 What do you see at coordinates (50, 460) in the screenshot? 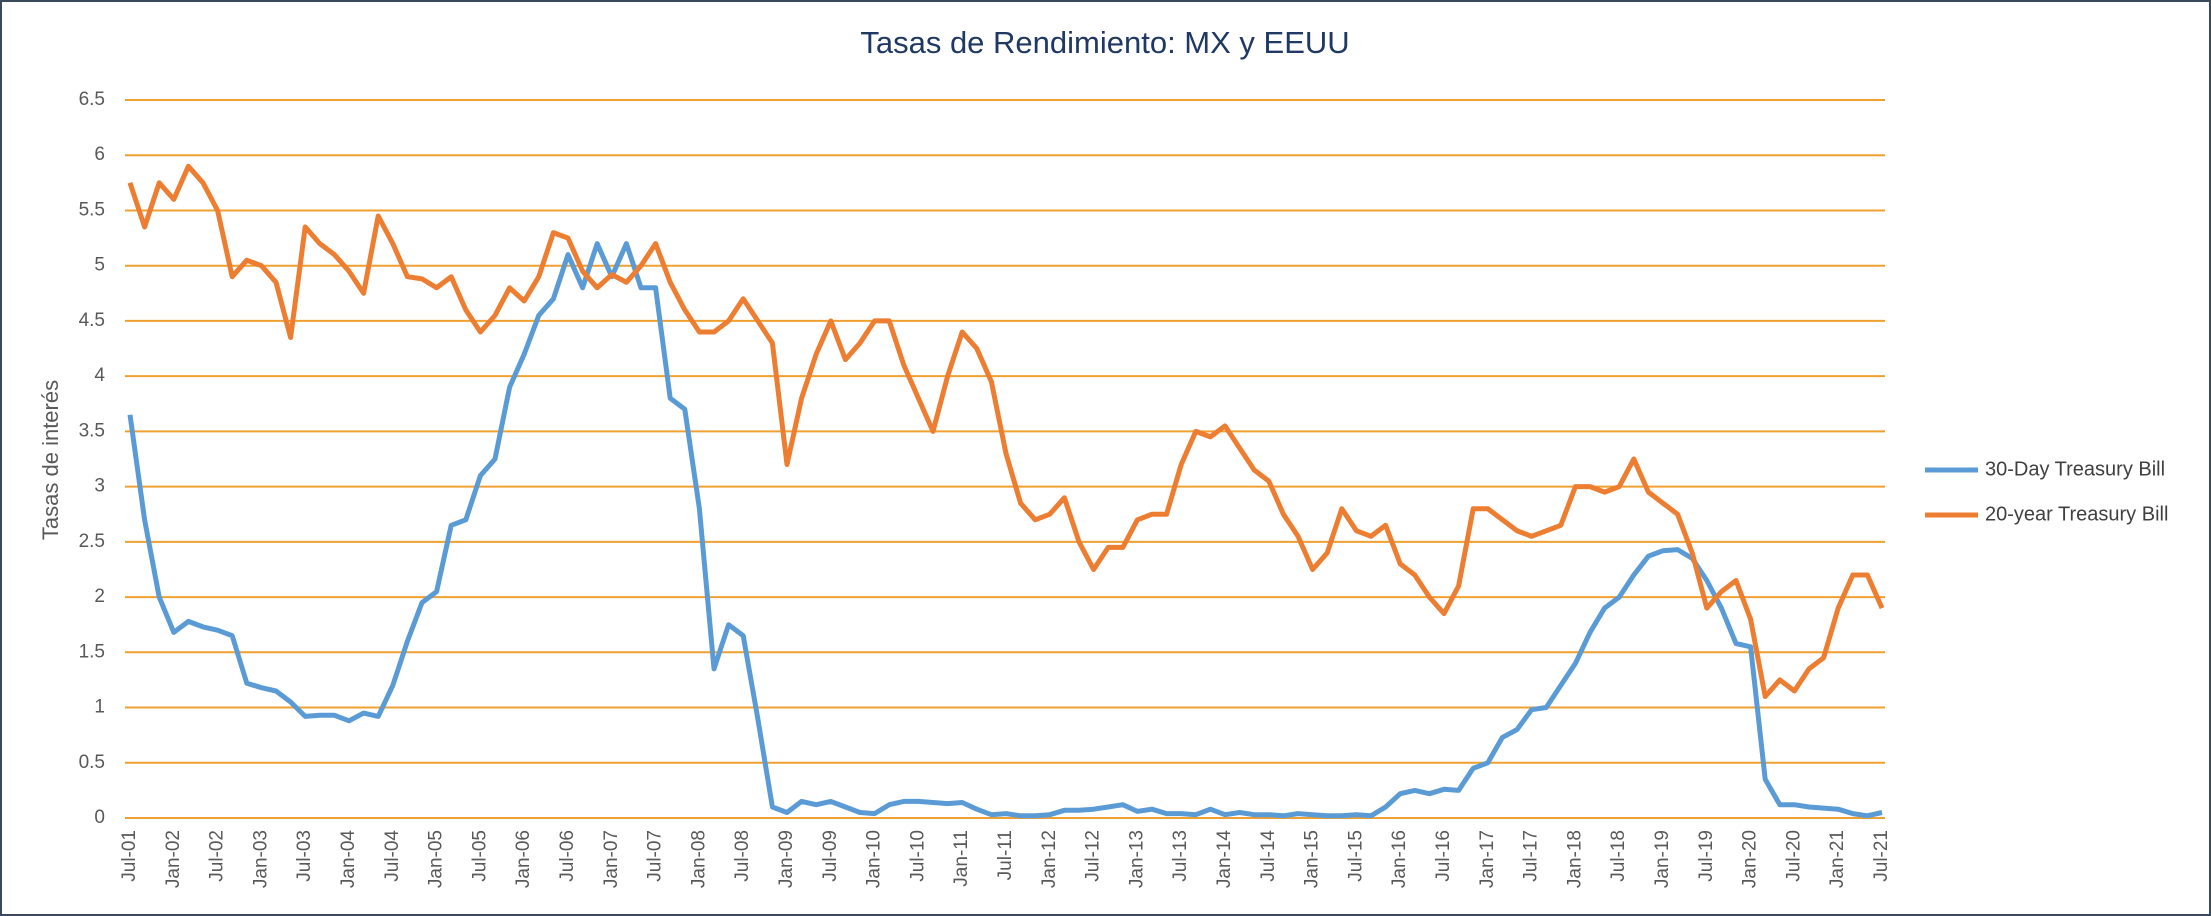
I see `y-axis-label: Tasas de interés` at bounding box center [50, 460].